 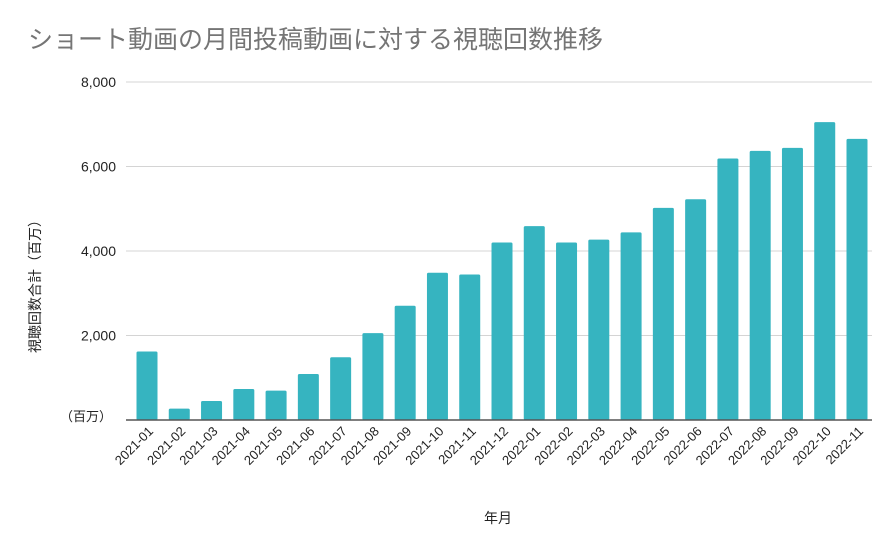 What do you see at coordinates (316, 39) in the screenshot?
I see `chart-title: ショート動画の月間投稿動画に対する視聴回数推移` at bounding box center [316, 39].